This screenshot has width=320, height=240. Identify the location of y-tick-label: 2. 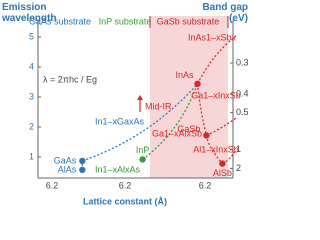
(31, 126).